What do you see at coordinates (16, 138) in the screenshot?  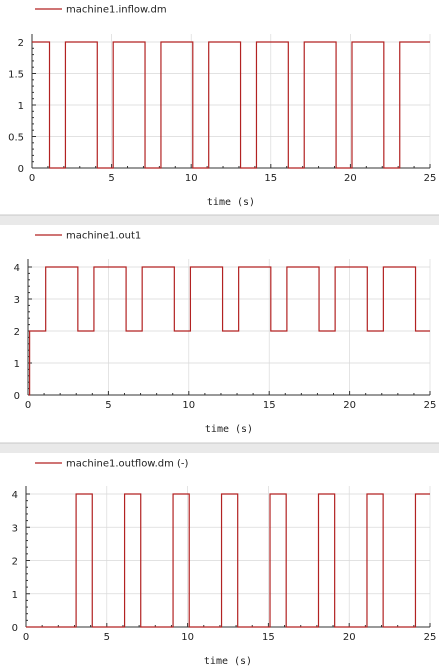 I see `y-tick-label: 0.5` at bounding box center [16, 138].